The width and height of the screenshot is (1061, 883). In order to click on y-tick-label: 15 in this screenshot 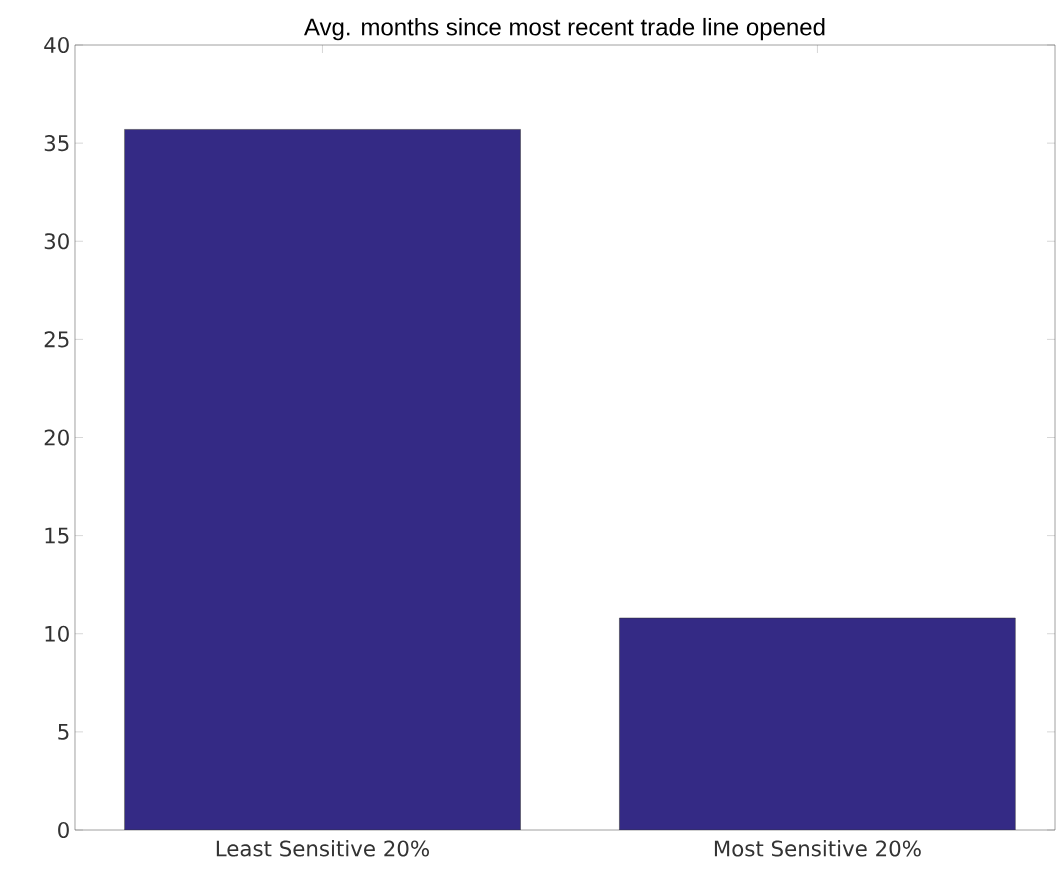, I will do `click(57, 535)`.